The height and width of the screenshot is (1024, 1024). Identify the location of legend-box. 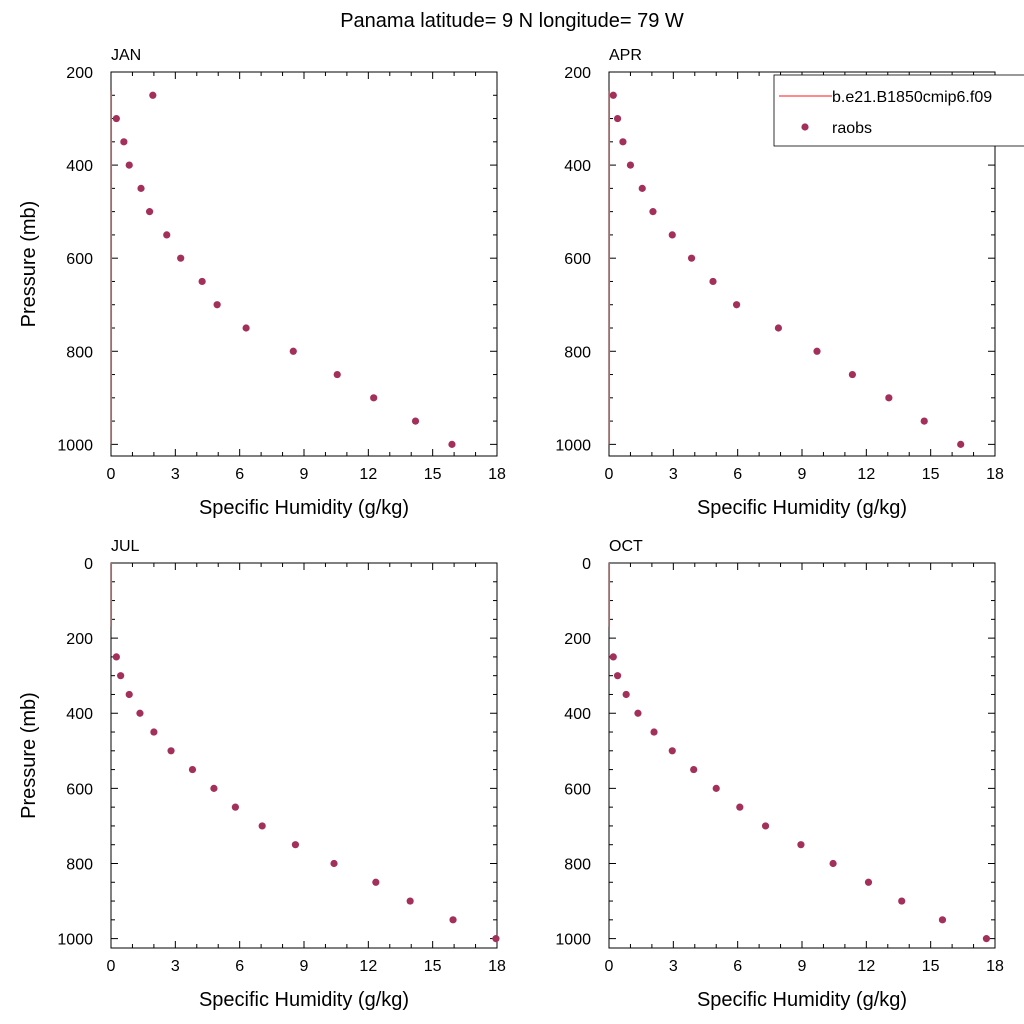
(898, 110).